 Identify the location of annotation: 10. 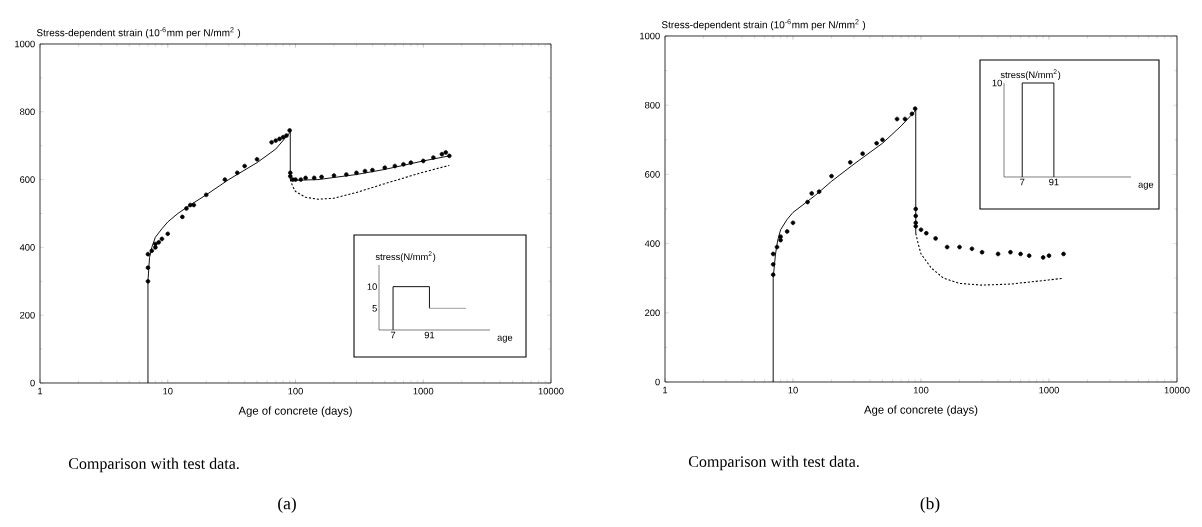
(997, 83).